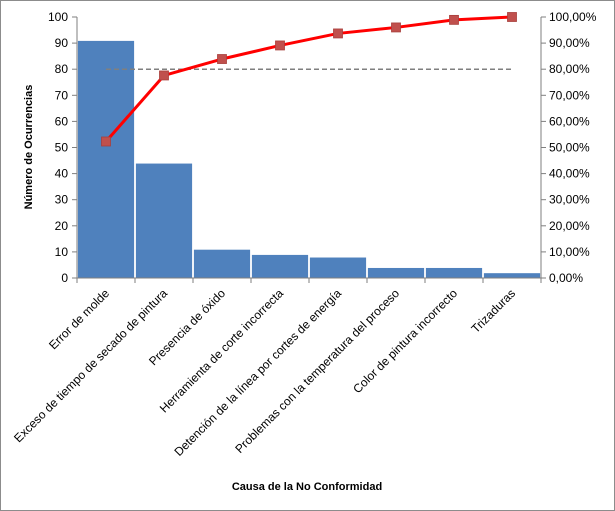 The height and width of the screenshot is (511, 615). I want to click on y-tick-label-right: 60,00%, so click(569, 121).